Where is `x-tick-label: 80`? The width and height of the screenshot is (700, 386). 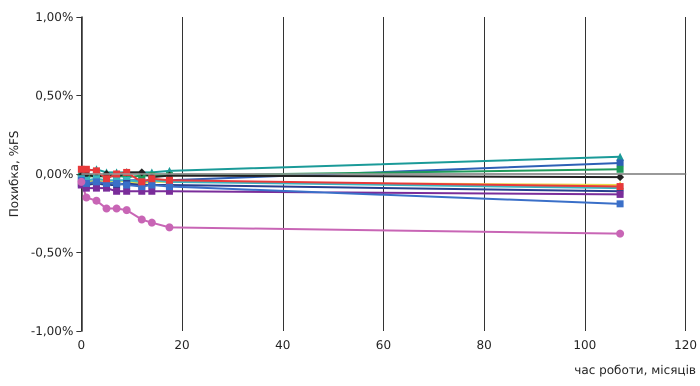 x-tick-label: 80 is located at coordinates (484, 345).